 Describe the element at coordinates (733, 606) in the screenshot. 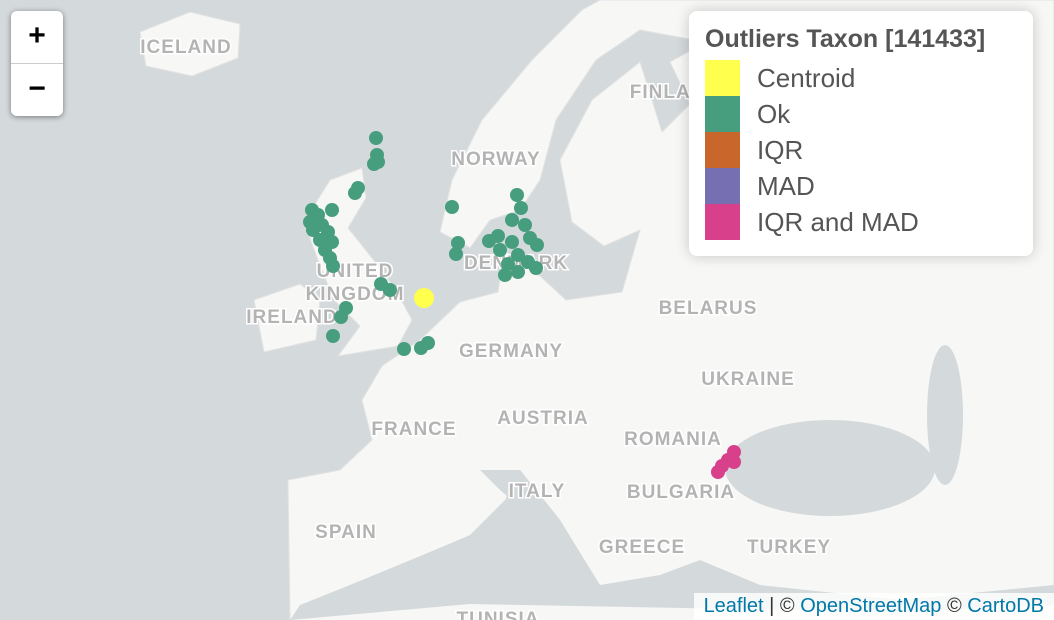

I see `leaflet-link: Leaflet` at that location.